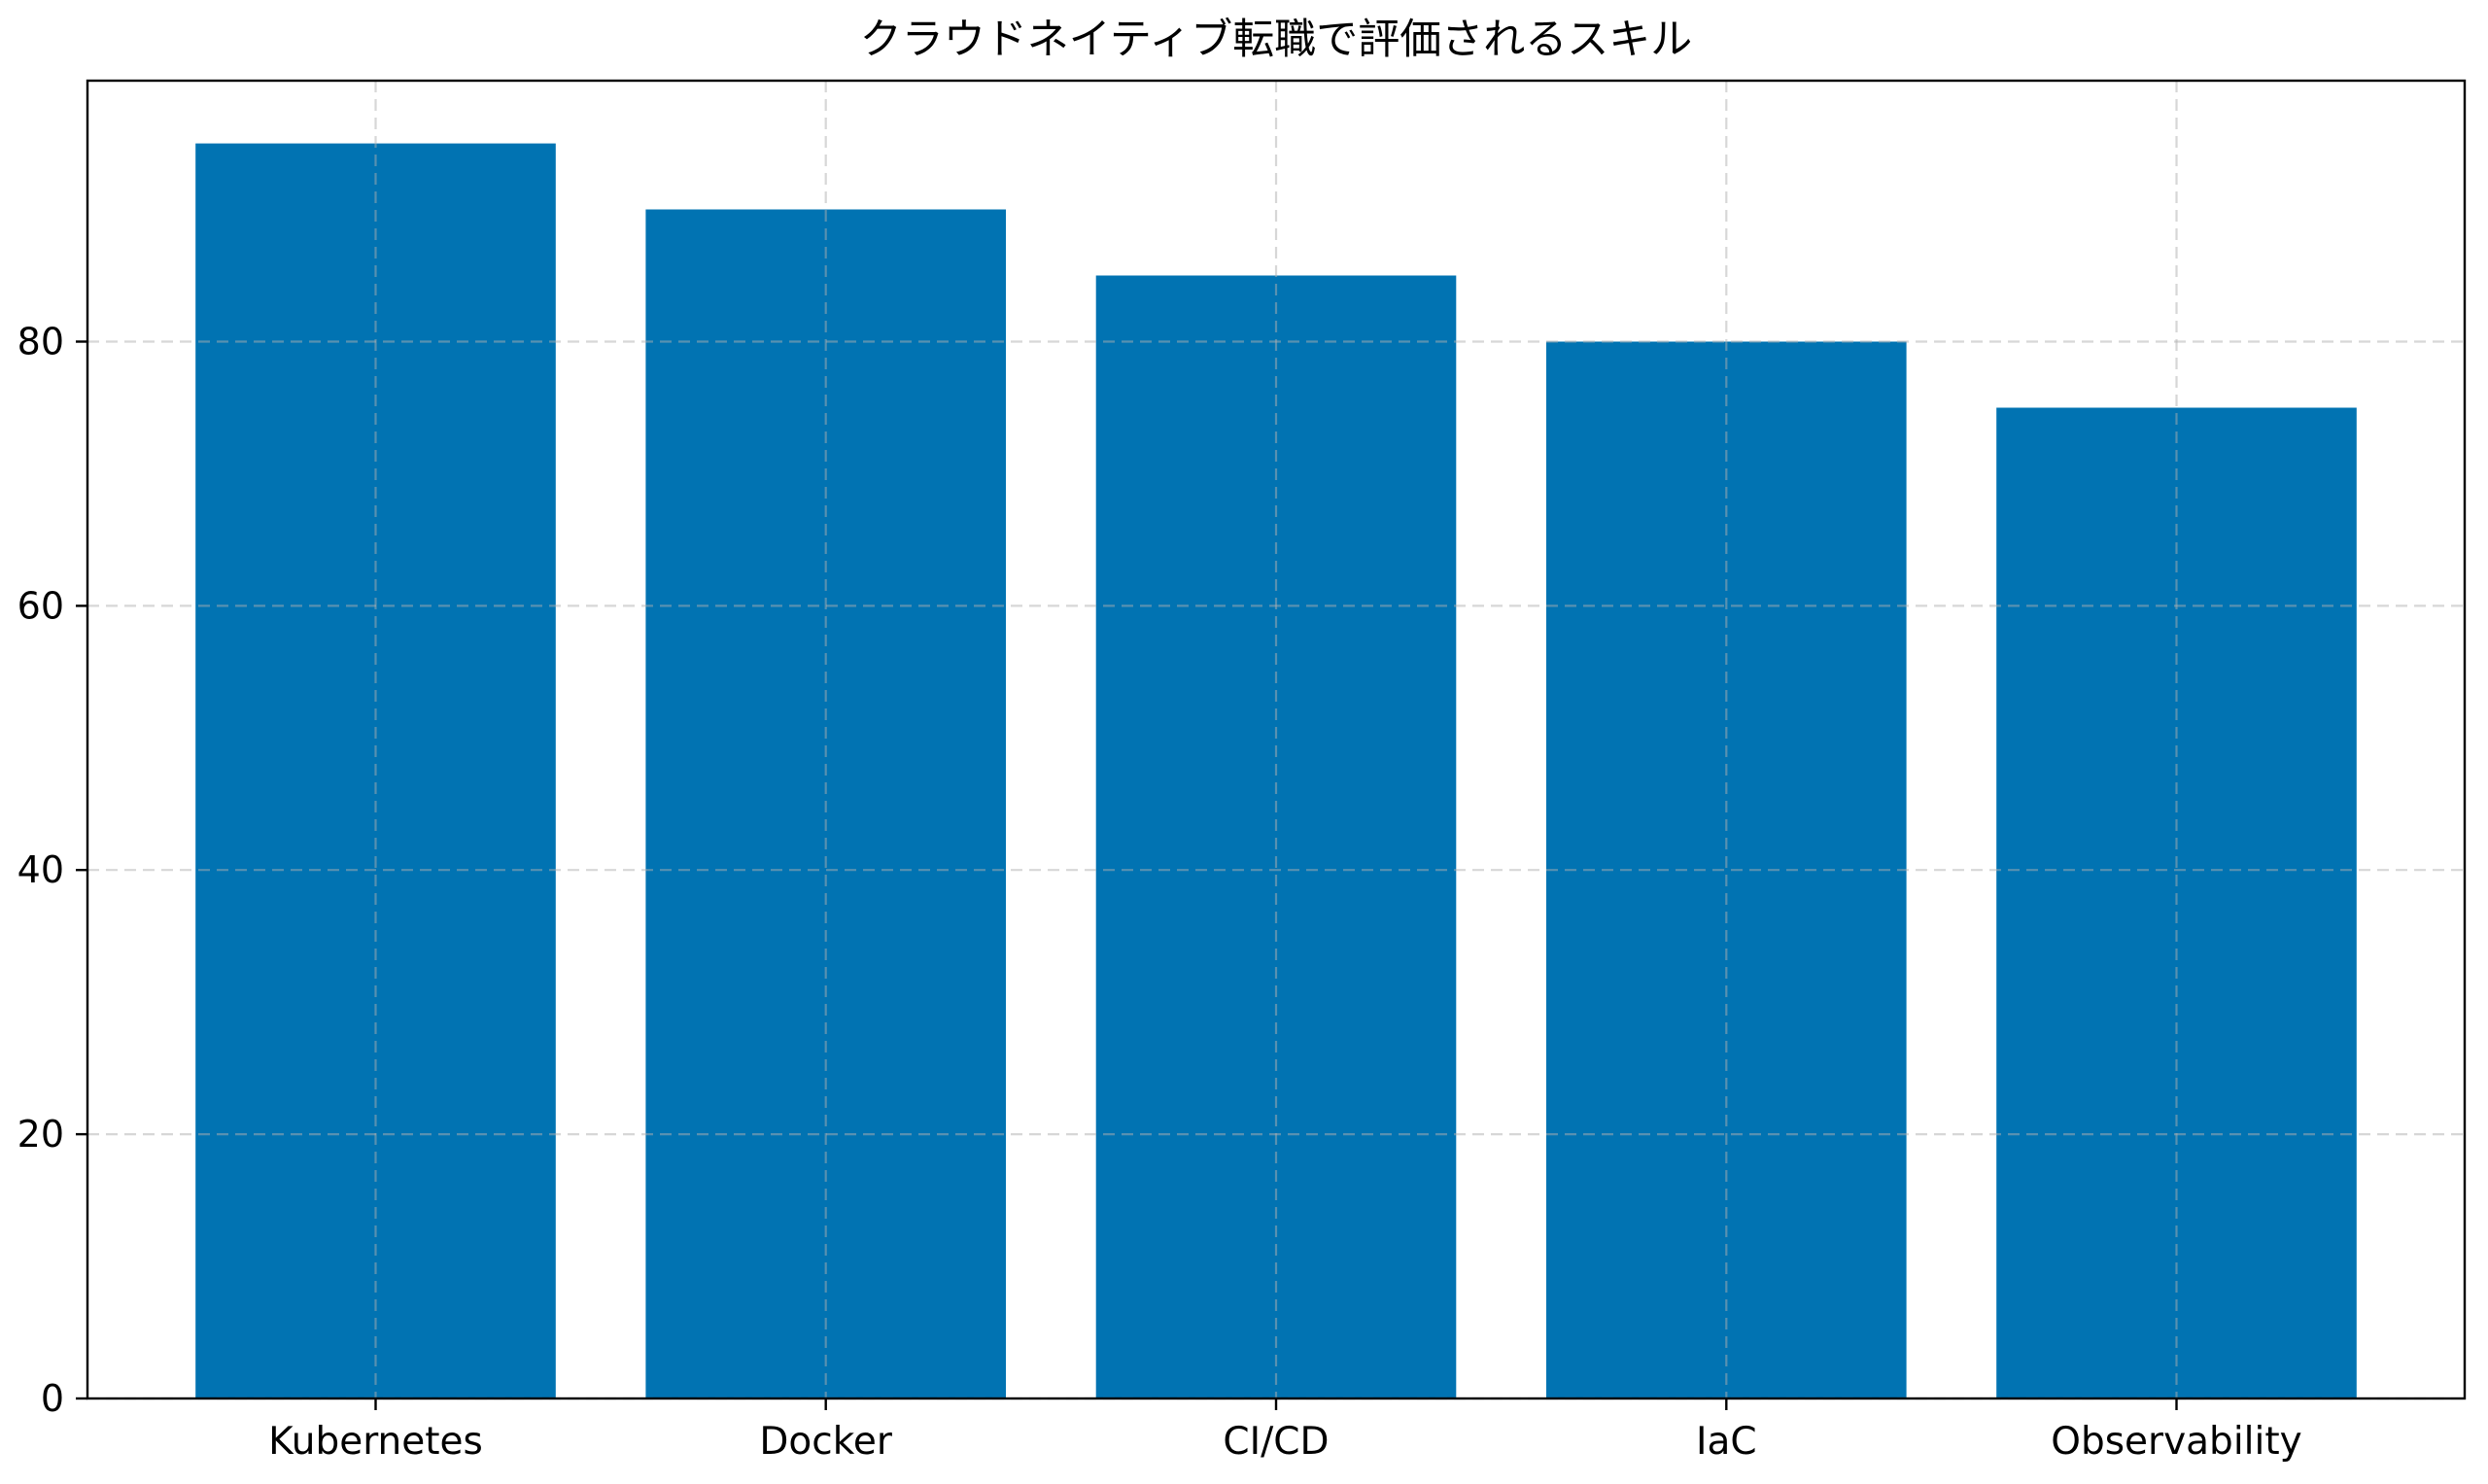  Describe the element at coordinates (1276, 1442) in the screenshot. I see `x-tick-label-ci-cd: CI/CD` at that location.